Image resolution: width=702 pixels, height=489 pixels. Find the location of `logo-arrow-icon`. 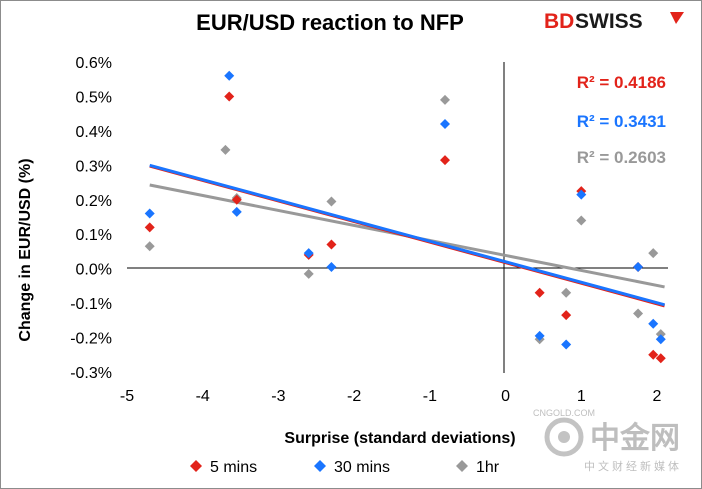

logo-arrow-icon is located at coordinates (677, 18).